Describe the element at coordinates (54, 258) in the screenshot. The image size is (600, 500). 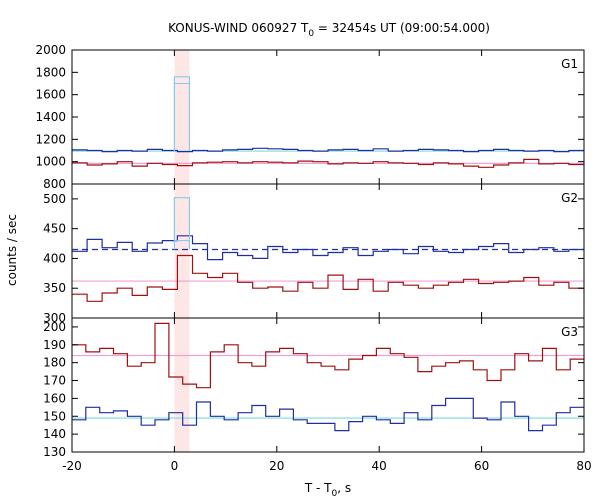
I see `y-tick-label: 400` at that location.